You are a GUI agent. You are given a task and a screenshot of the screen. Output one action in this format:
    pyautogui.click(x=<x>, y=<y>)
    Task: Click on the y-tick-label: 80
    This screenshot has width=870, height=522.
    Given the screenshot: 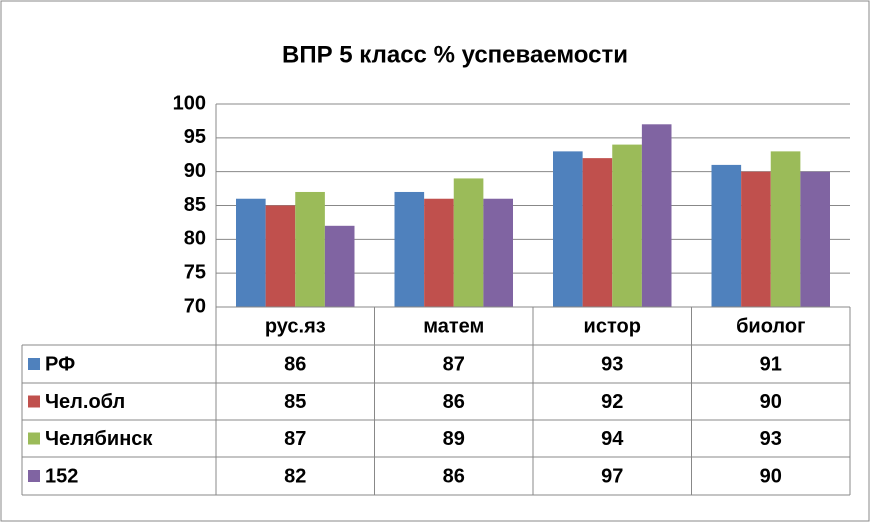 What is the action you would take?
    pyautogui.click(x=195, y=239)
    